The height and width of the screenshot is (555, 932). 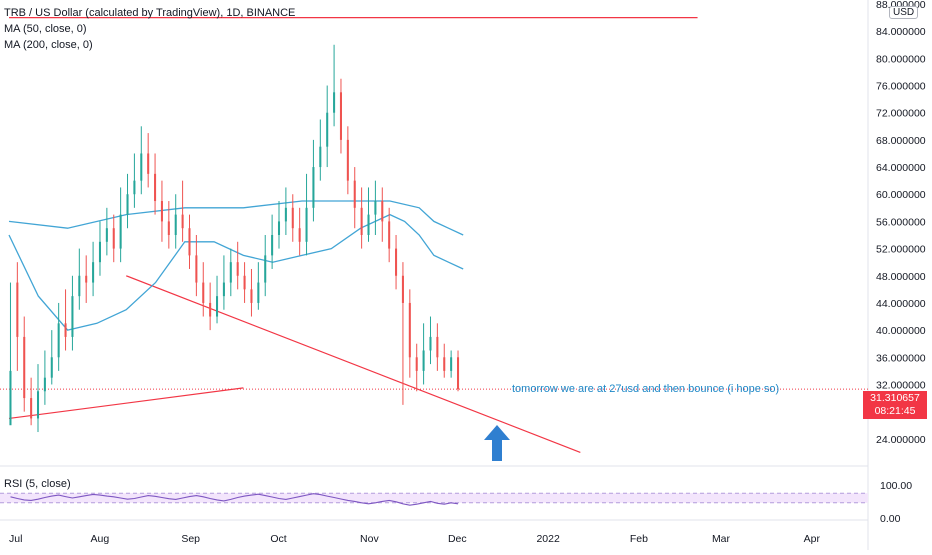 What do you see at coordinates (236, 218) in the screenshot?
I see `ma200-line` at bounding box center [236, 218].